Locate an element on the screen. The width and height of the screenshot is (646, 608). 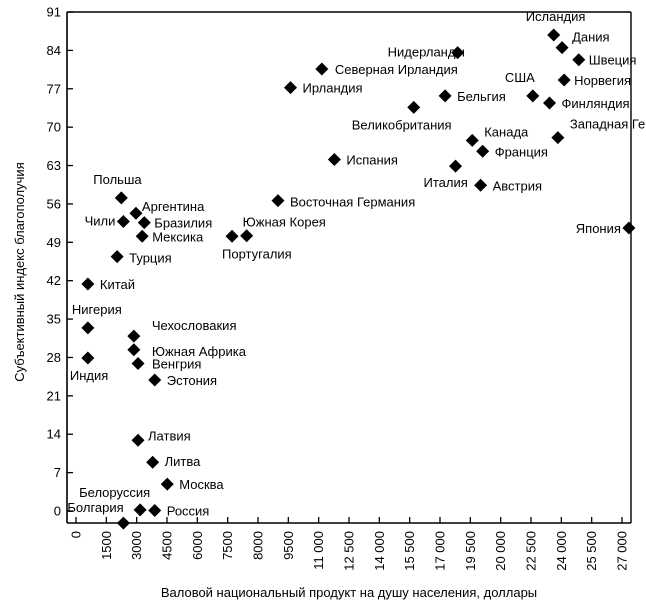
point-label: Япония is located at coordinates (598, 228).